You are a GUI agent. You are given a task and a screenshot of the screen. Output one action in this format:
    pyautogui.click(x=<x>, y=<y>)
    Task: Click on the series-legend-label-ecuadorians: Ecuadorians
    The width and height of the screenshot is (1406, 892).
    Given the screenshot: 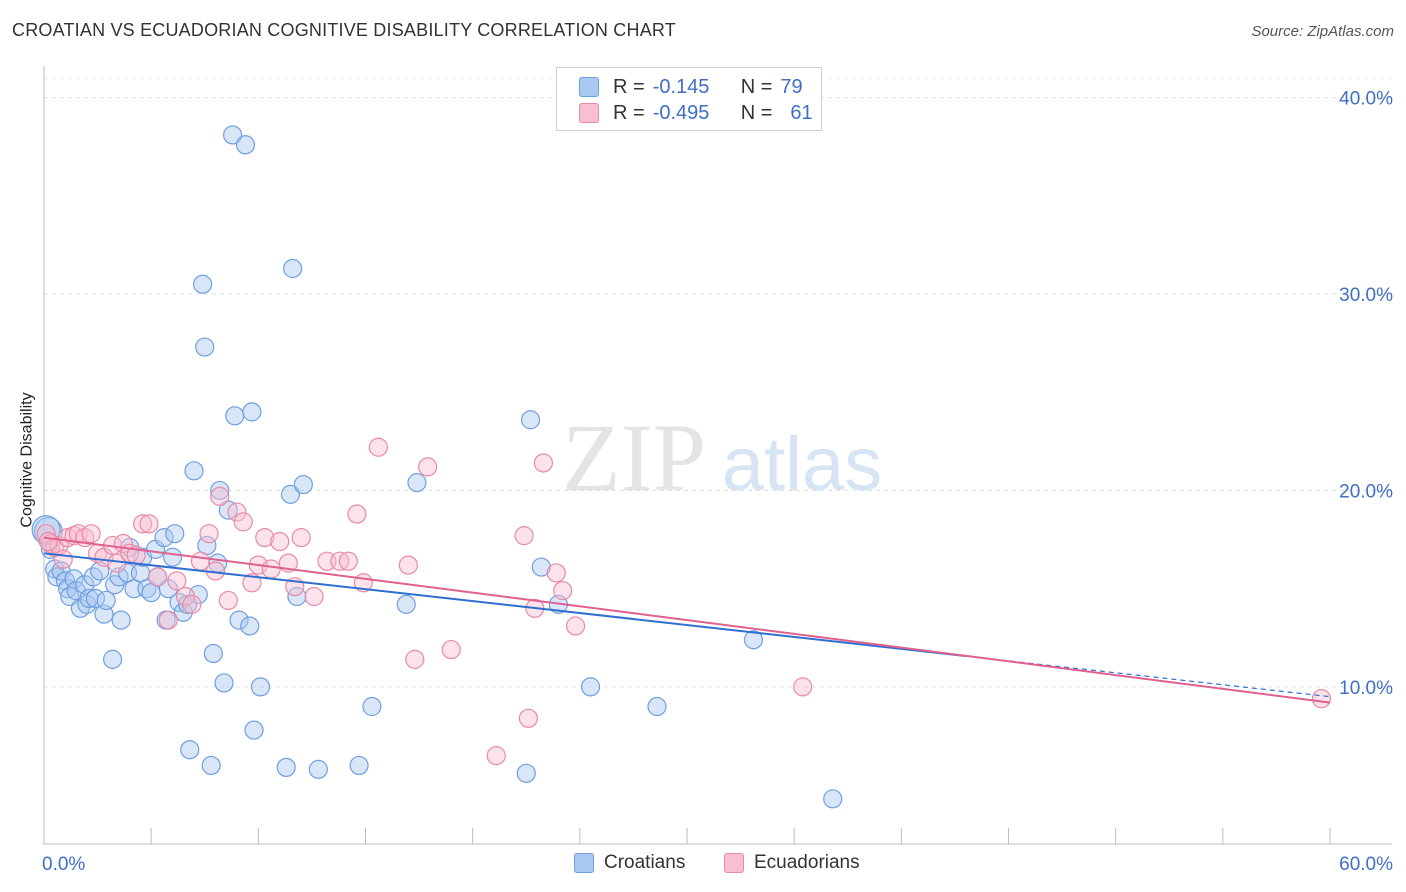 What is the action you would take?
    pyautogui.click(x=807, y=862)
    